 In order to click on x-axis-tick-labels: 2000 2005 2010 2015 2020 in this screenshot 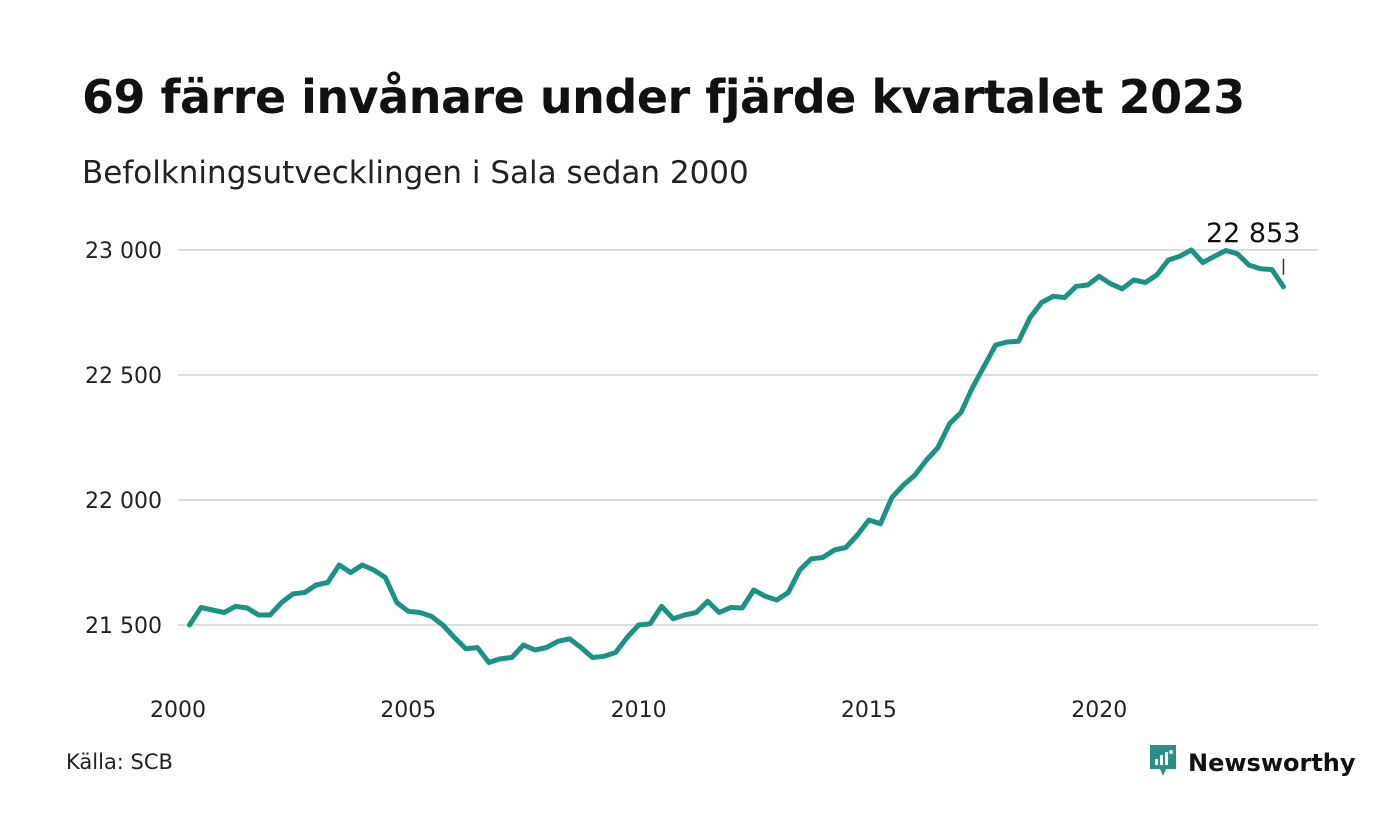, I will do `click(638, 710)`.